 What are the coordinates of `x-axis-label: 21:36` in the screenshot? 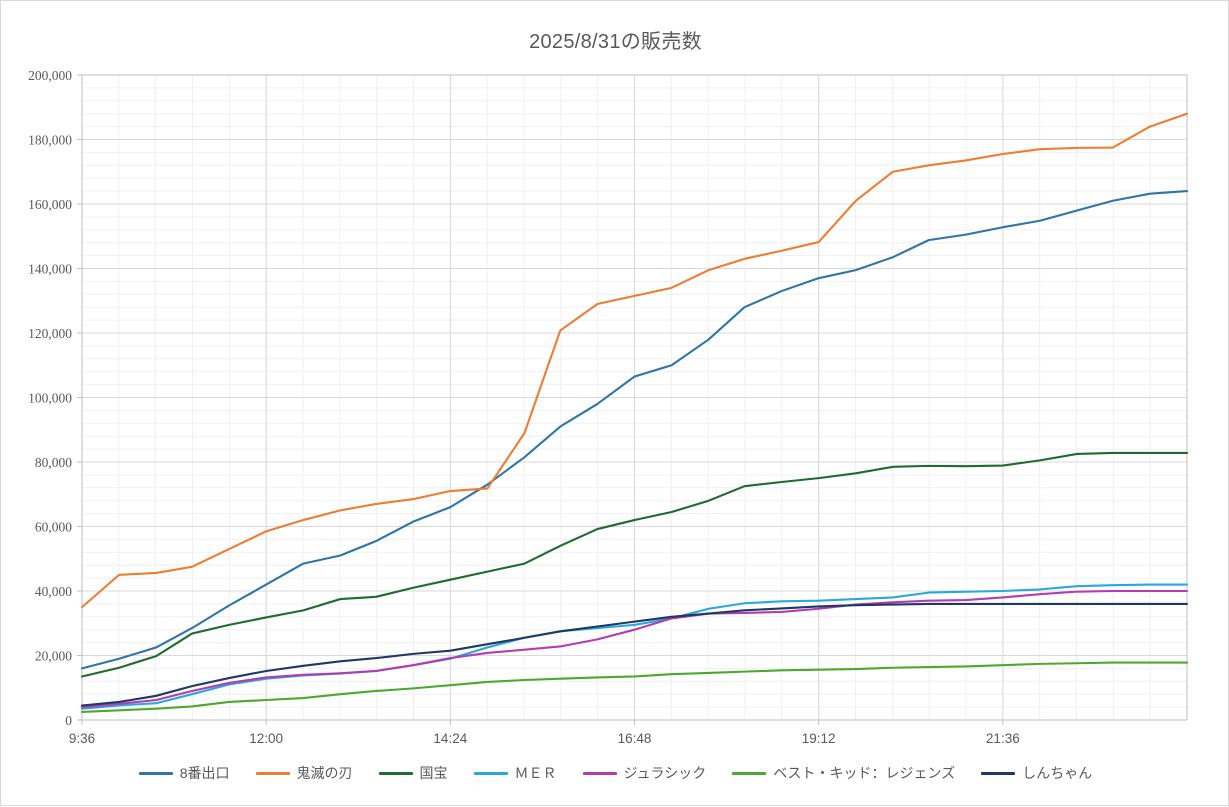 It's located at (1003, 738).